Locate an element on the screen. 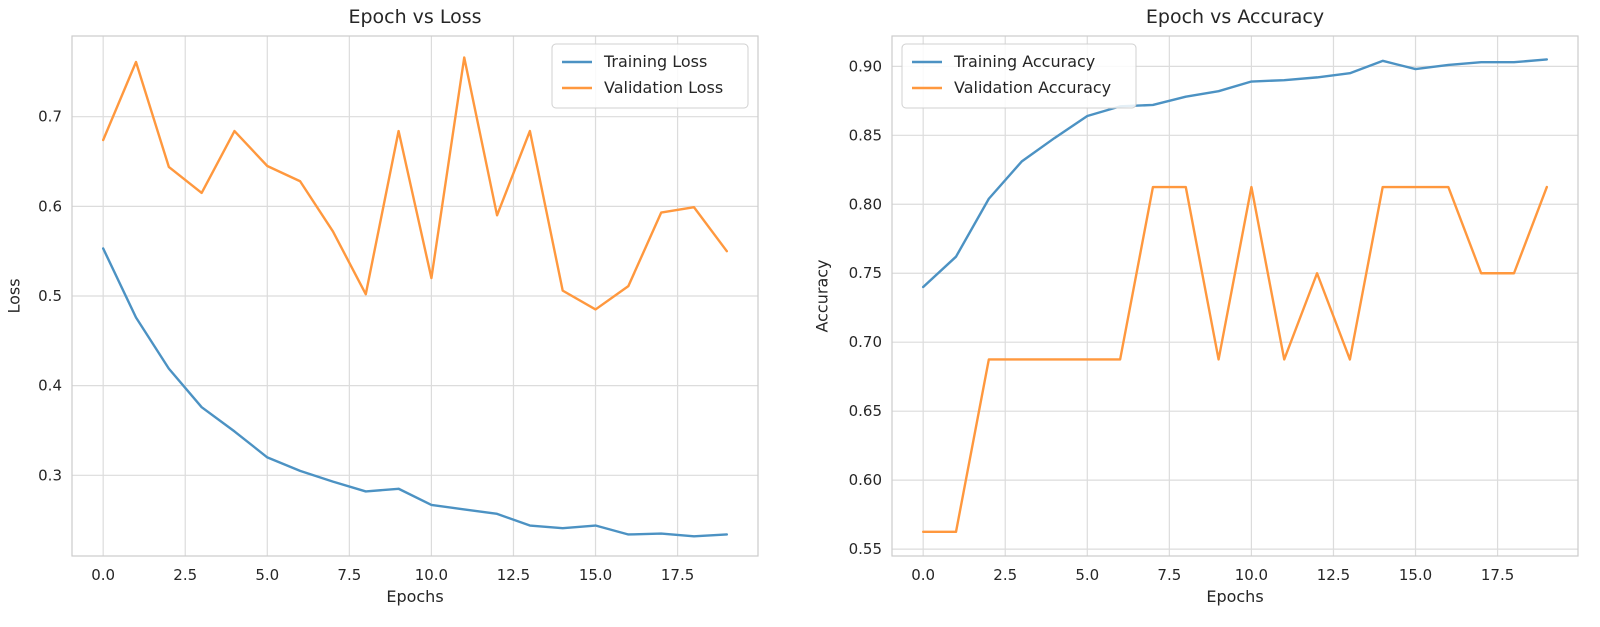 The height and width of the screenshot is (627, 1600). x-tick-label: 7.5 is located at coordinates (1169, 575).